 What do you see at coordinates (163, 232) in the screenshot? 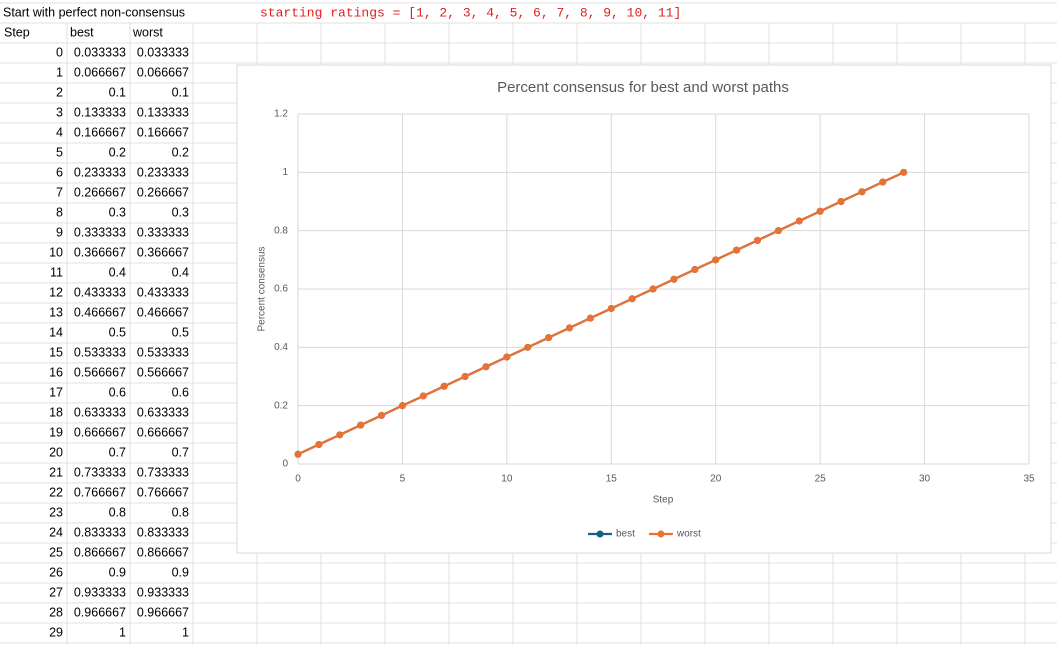
I see `cell-worst: 0.333333` at bounding box center [163, 232].